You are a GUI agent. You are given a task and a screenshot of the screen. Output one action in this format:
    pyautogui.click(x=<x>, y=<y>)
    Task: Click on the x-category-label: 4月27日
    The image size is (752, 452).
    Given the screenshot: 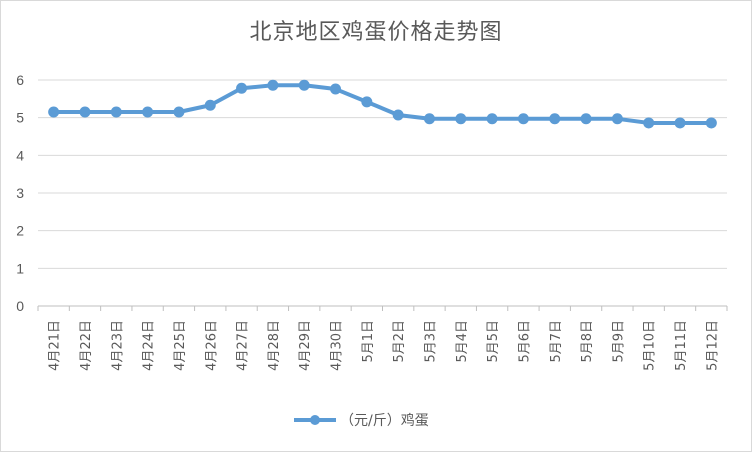 What is the action you would take?
    pyautogui.click(x=243, y=345)
    